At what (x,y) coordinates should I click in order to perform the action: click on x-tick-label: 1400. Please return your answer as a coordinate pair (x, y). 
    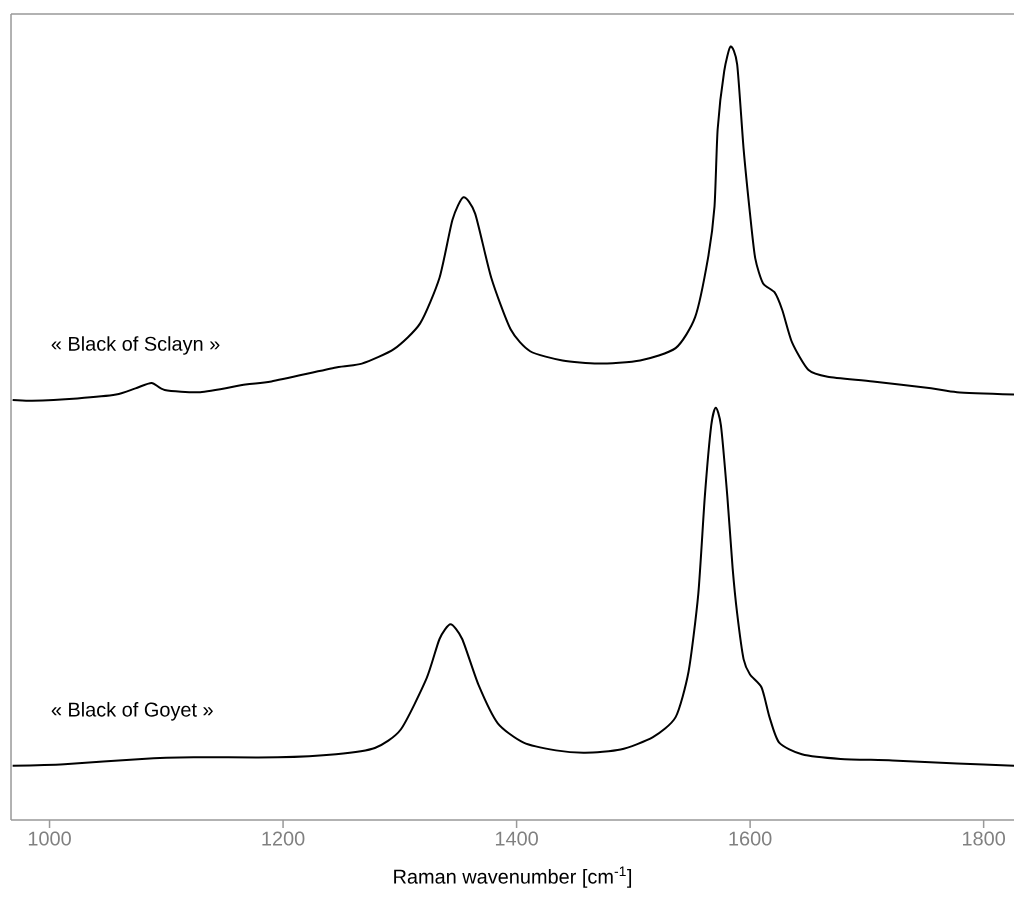
    Looking at the image, I should click on (516, 838).